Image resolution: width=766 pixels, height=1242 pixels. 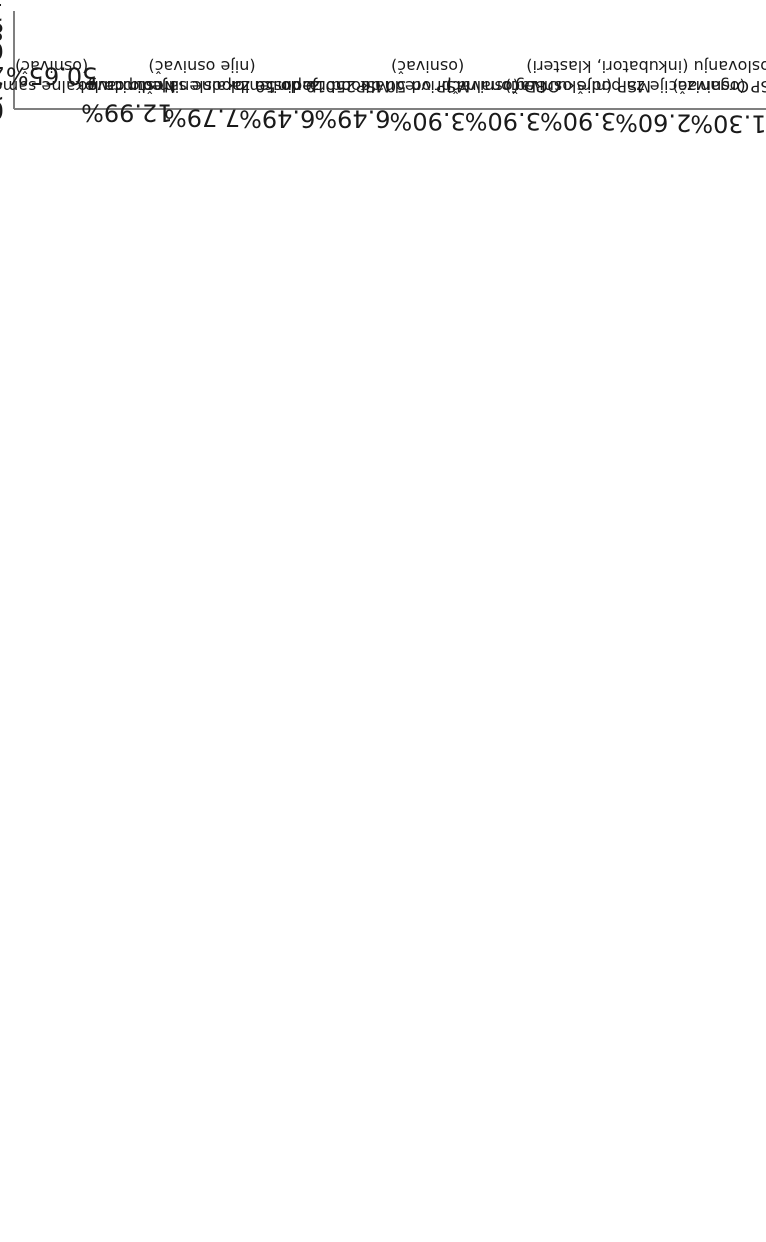 What do you see at coordinates (2, 51) in the screenshot?
I see `y-tick-label: 60%` at bounding box center [2, 51].